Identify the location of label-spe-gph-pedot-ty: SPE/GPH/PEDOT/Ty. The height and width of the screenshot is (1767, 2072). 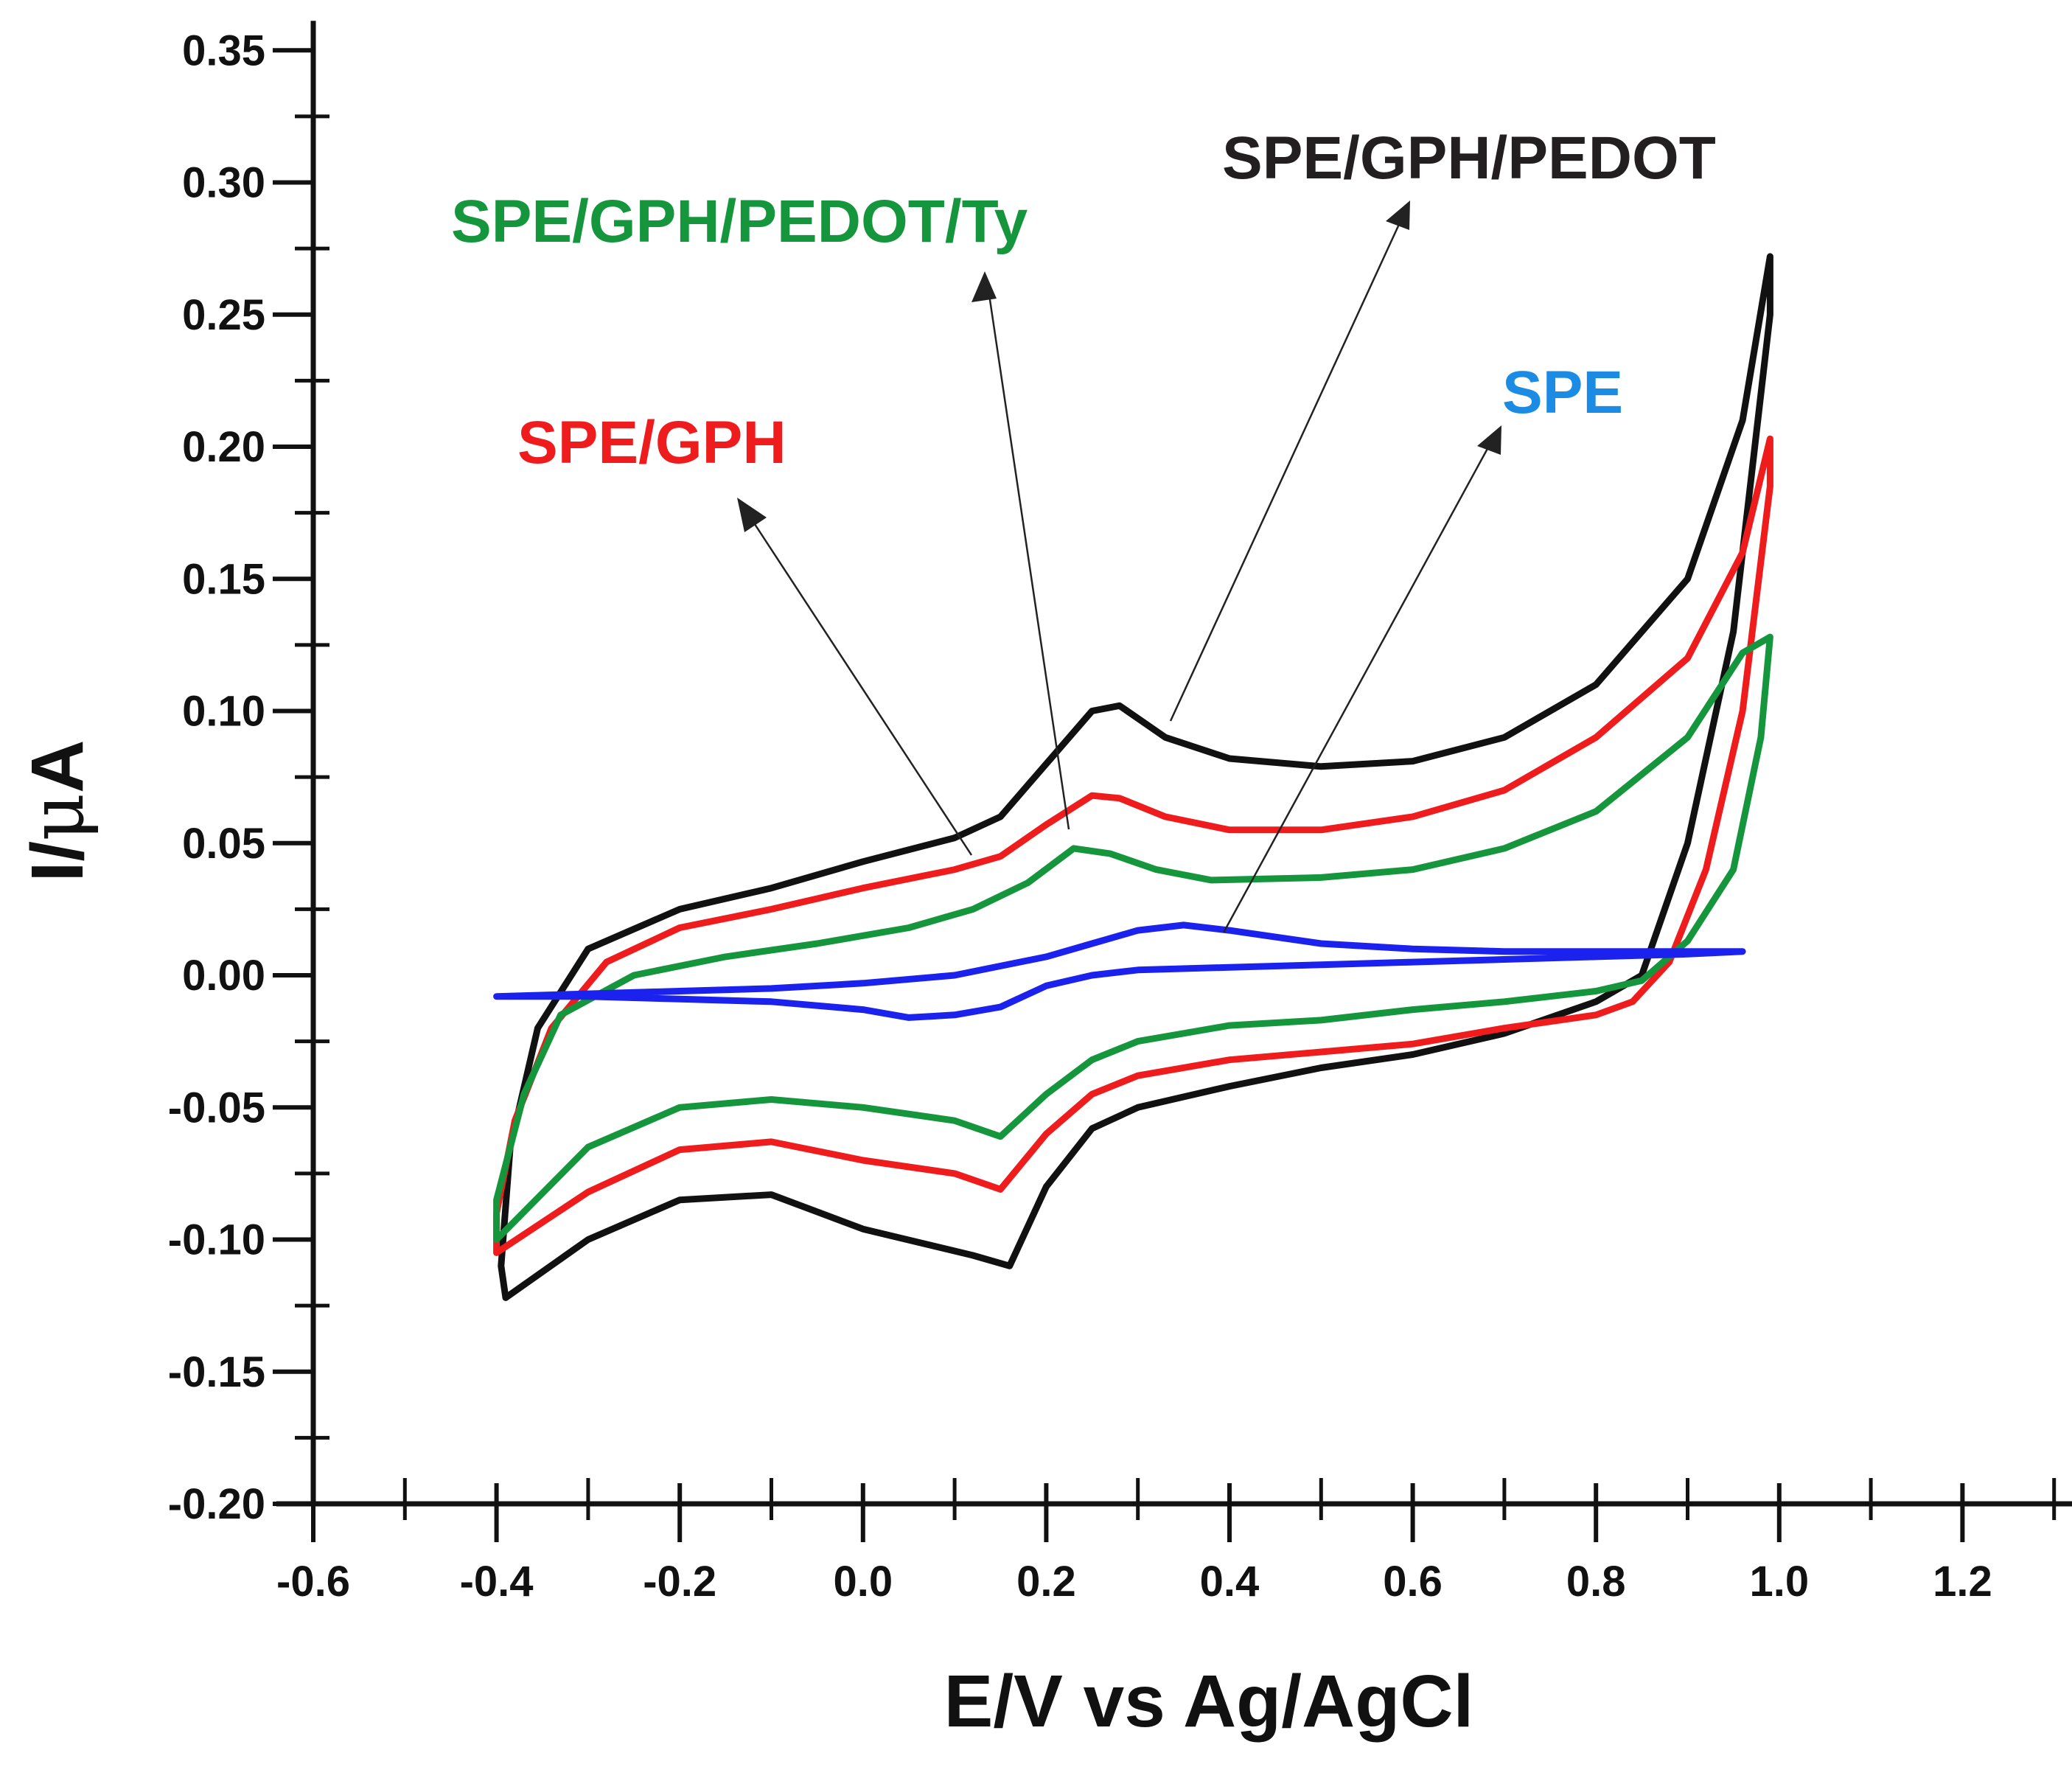
(739, 222).